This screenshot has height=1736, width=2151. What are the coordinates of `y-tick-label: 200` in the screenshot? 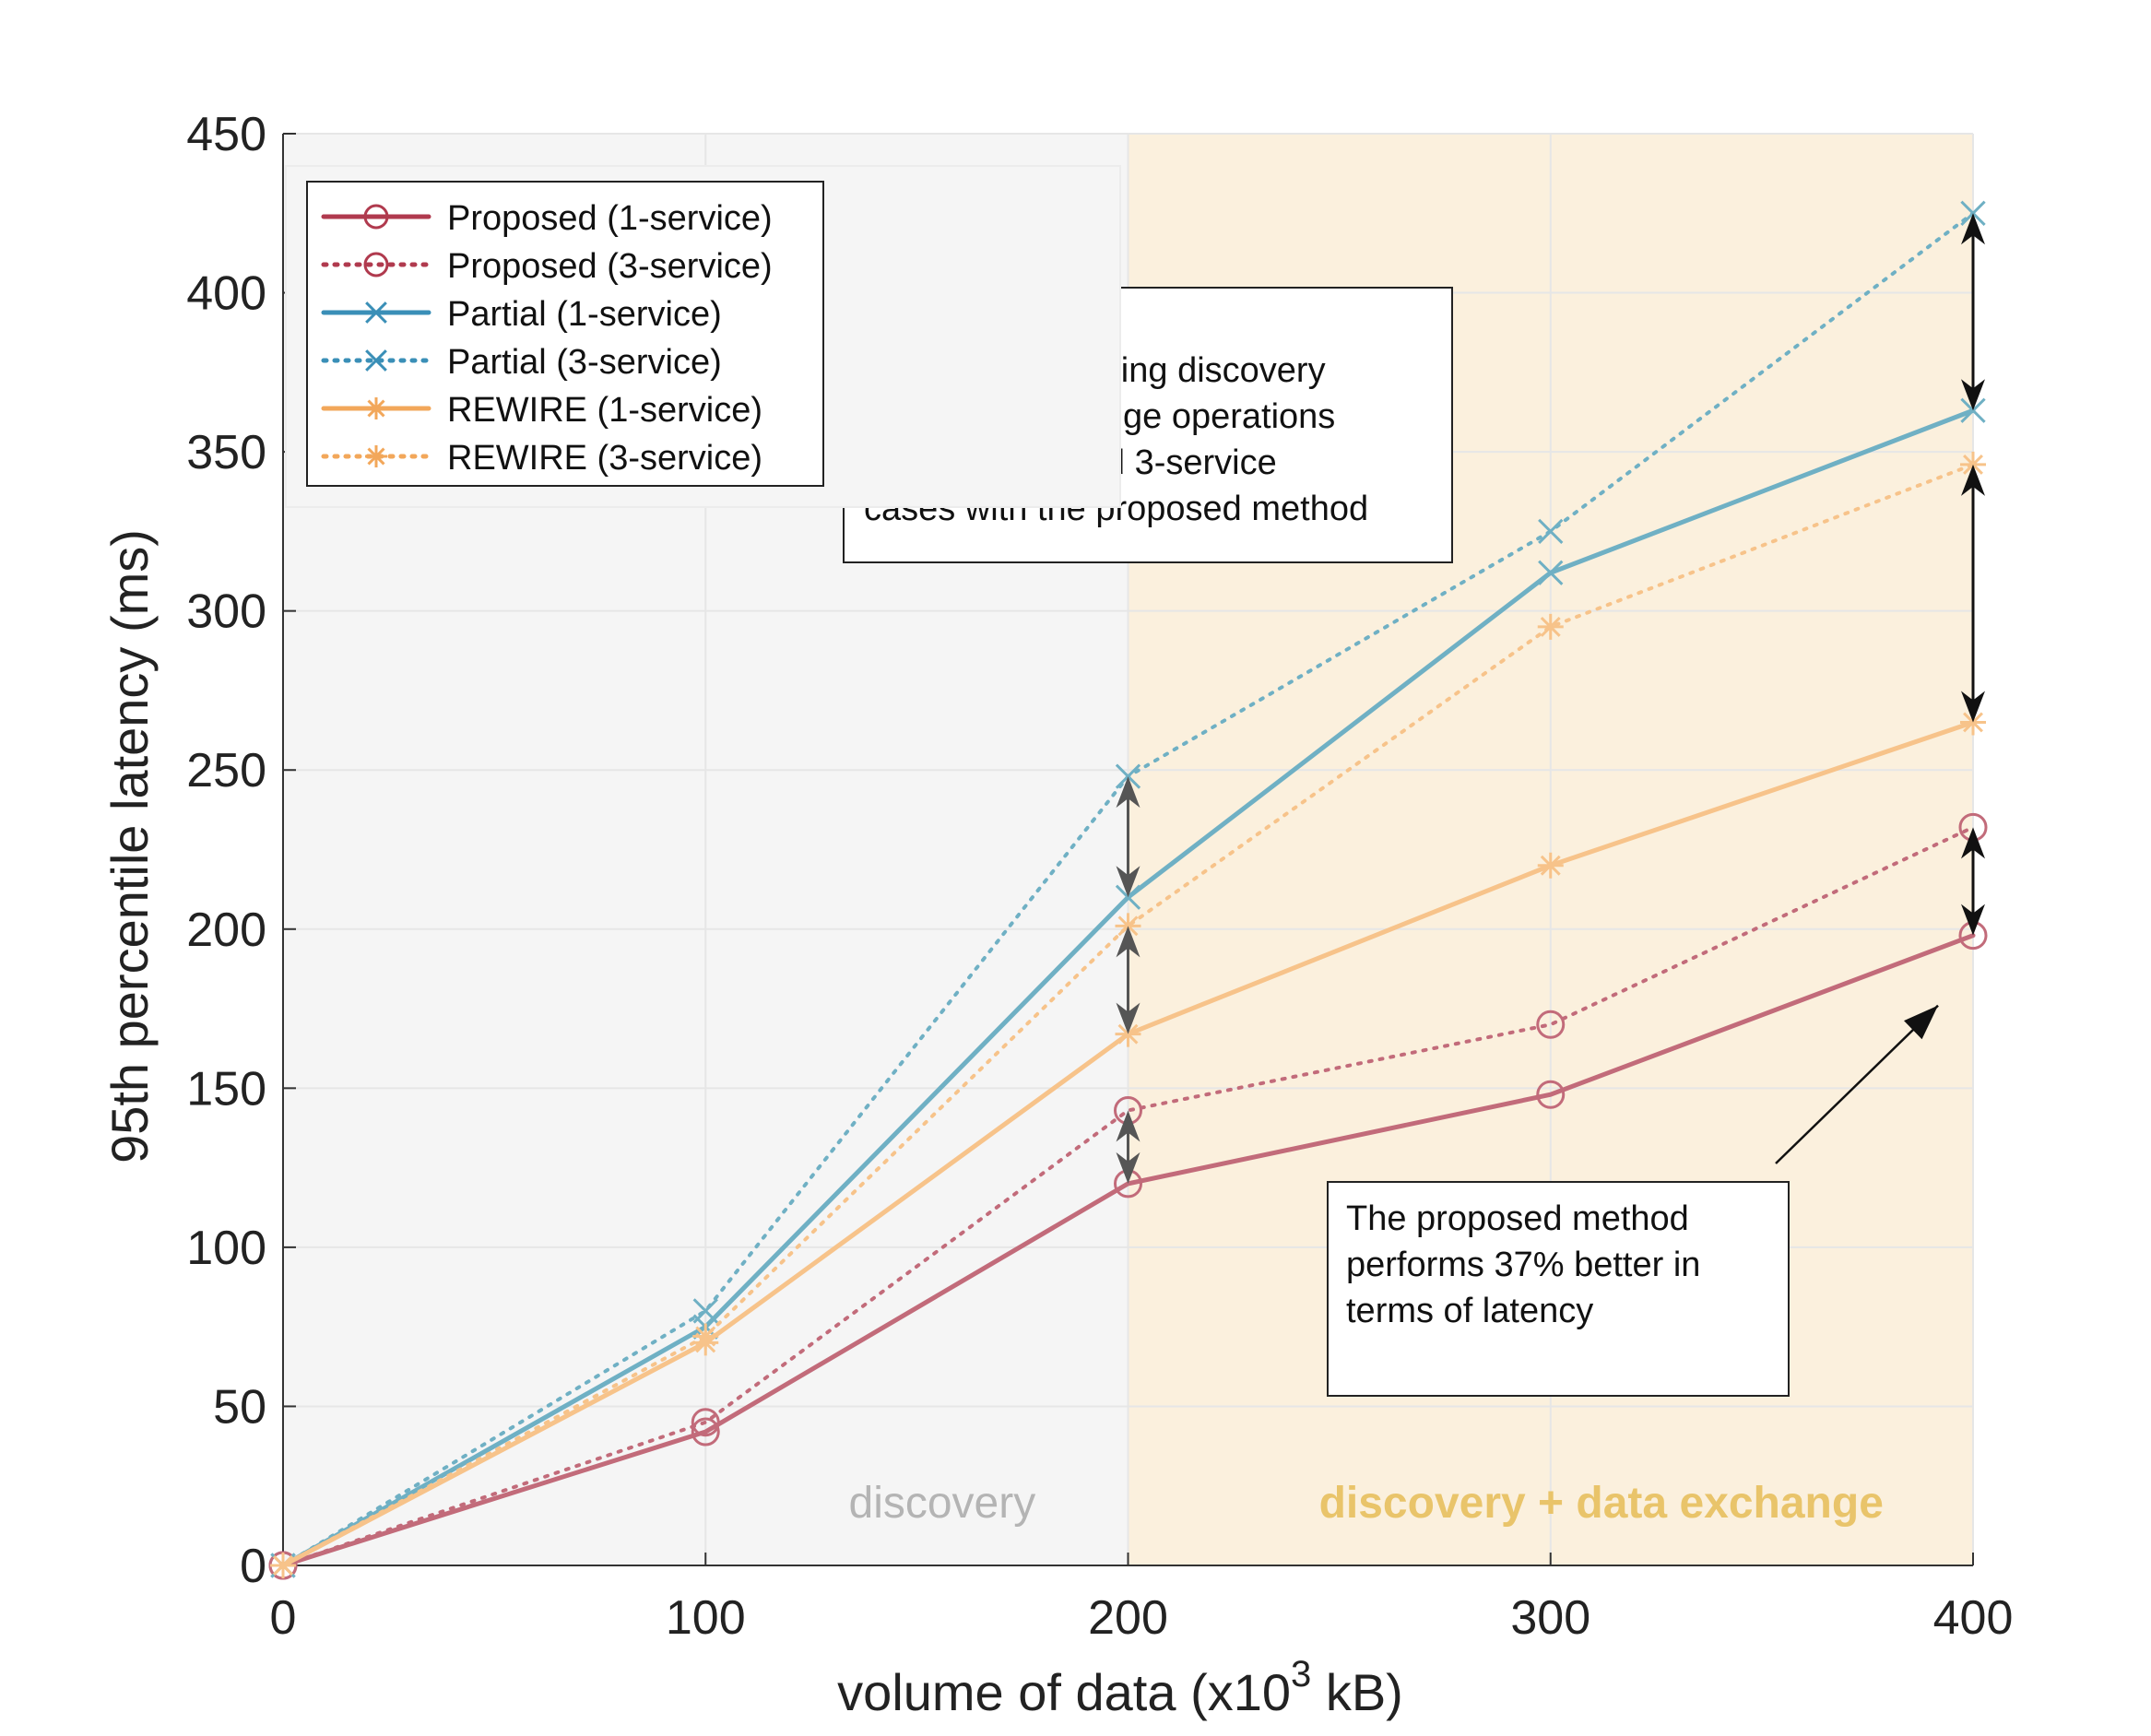 It's located at (226, 930).